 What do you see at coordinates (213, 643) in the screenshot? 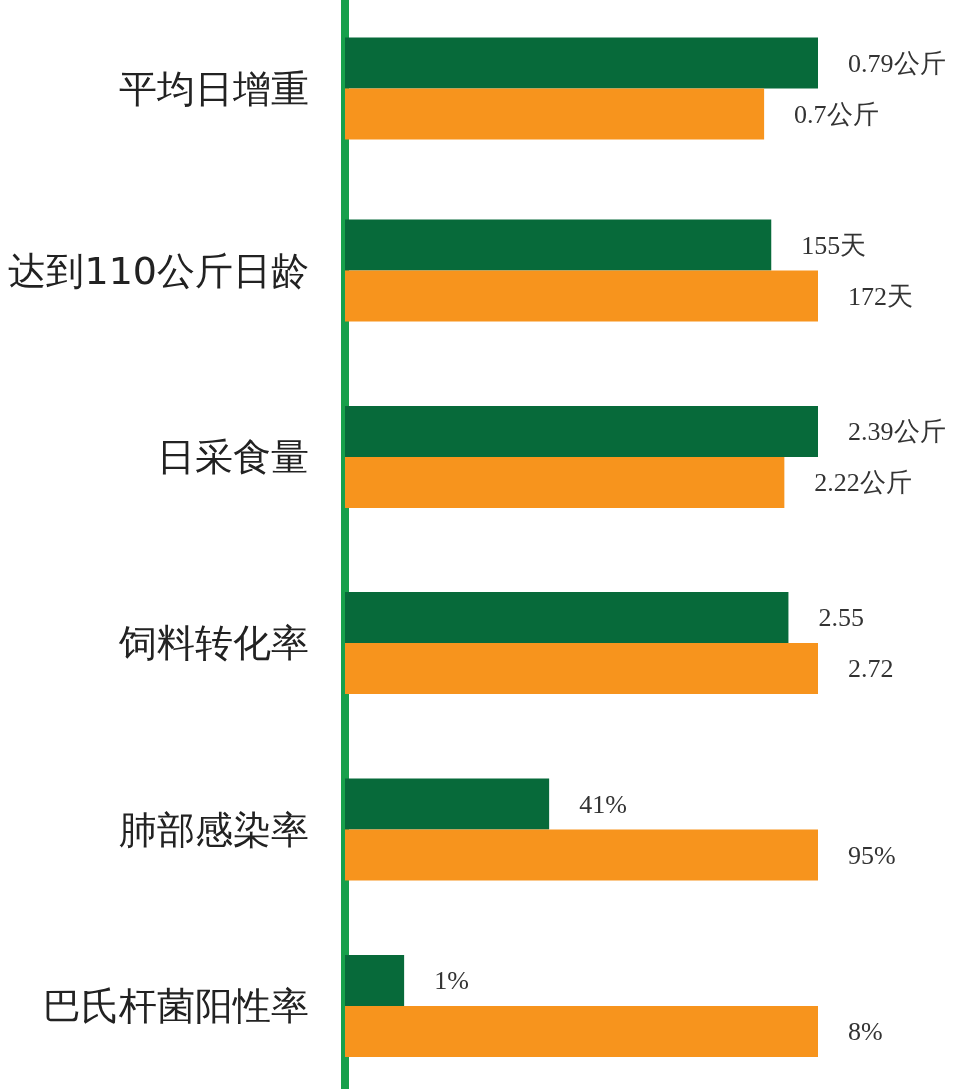
I see `y-tick-label: 饲料转化率` at bounding box center [213, 643].